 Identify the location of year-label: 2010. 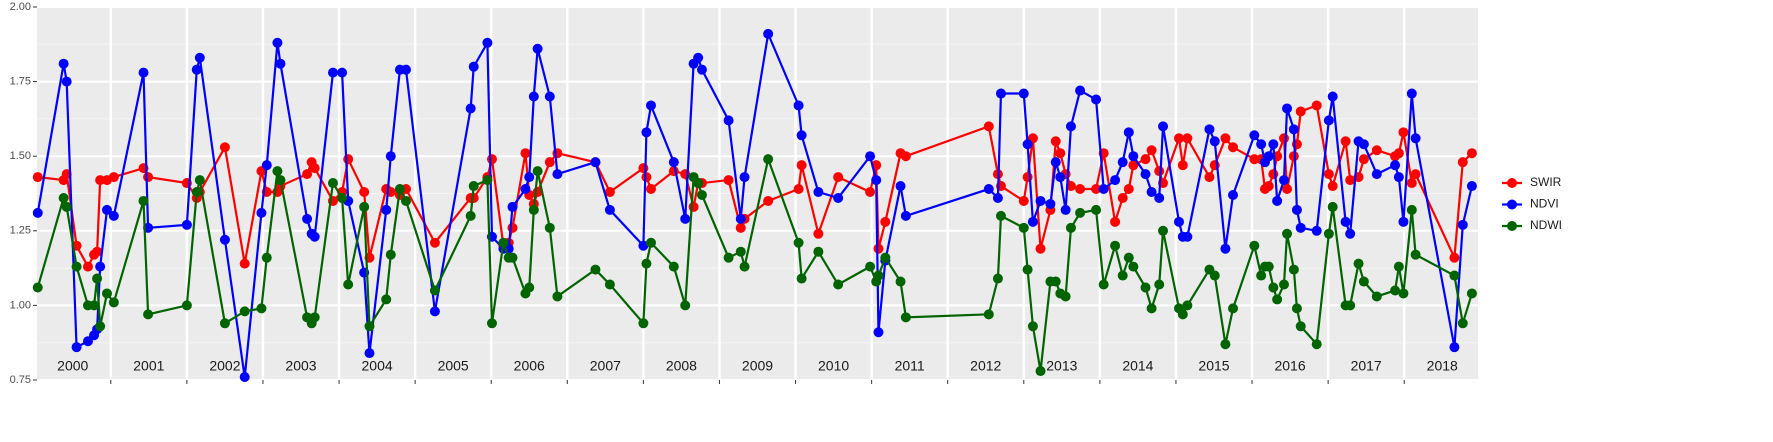
(833, 366).